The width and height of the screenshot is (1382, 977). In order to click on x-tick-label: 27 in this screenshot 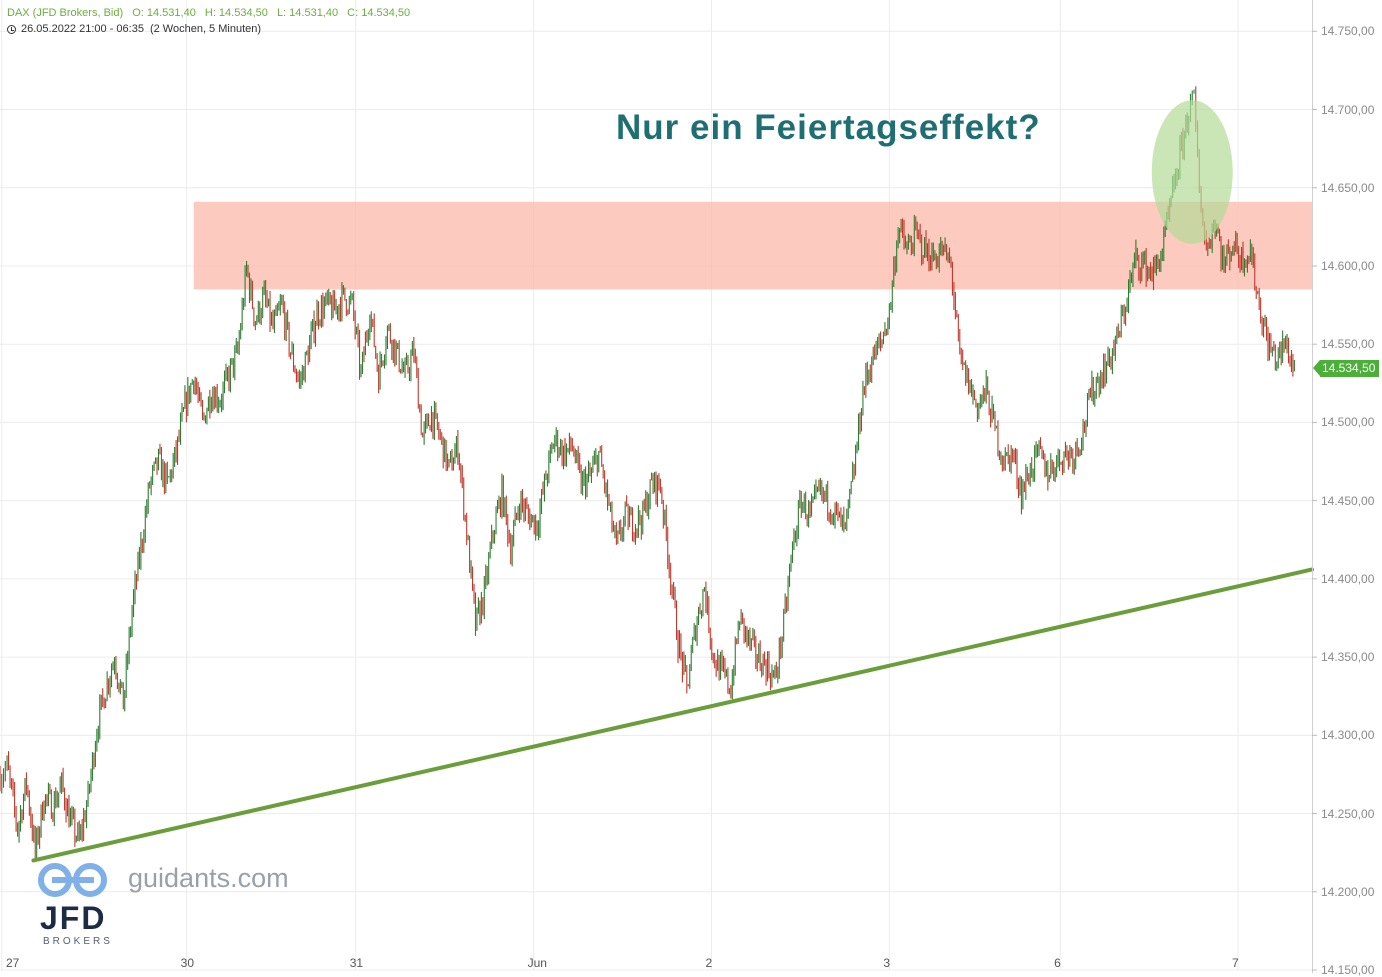, I will do `click(13, 963)`.